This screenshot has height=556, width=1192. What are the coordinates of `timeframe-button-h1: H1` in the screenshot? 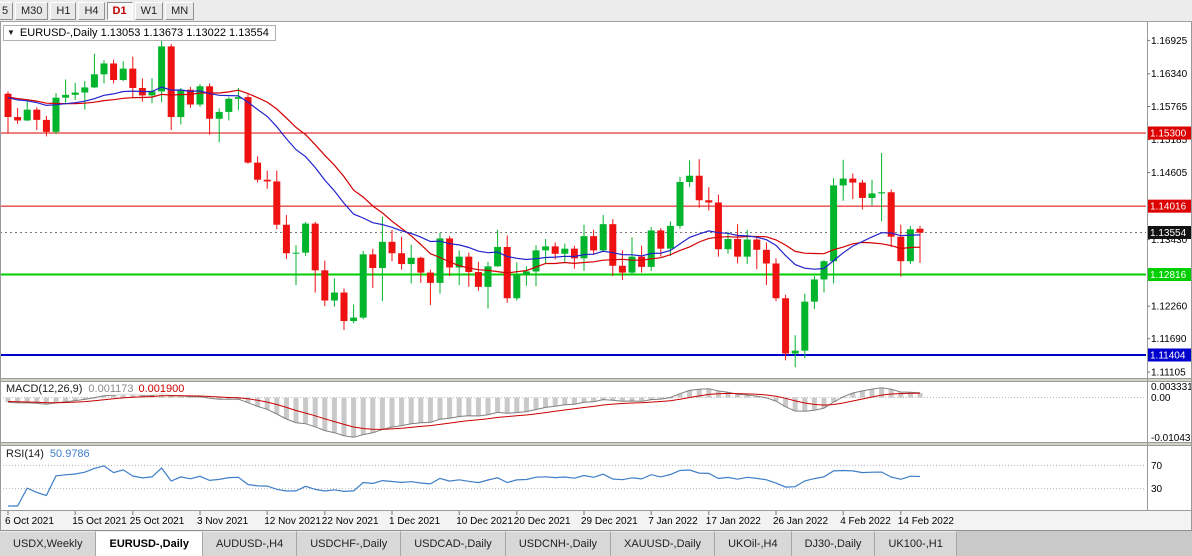 It's located at (63, 10).